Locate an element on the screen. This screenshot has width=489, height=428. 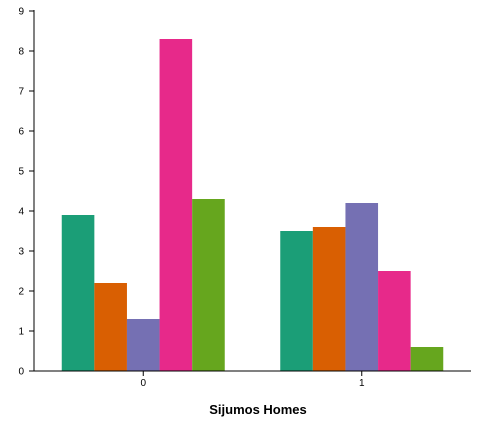
y-tick-label: 4 is located at coordinates (21, 212).